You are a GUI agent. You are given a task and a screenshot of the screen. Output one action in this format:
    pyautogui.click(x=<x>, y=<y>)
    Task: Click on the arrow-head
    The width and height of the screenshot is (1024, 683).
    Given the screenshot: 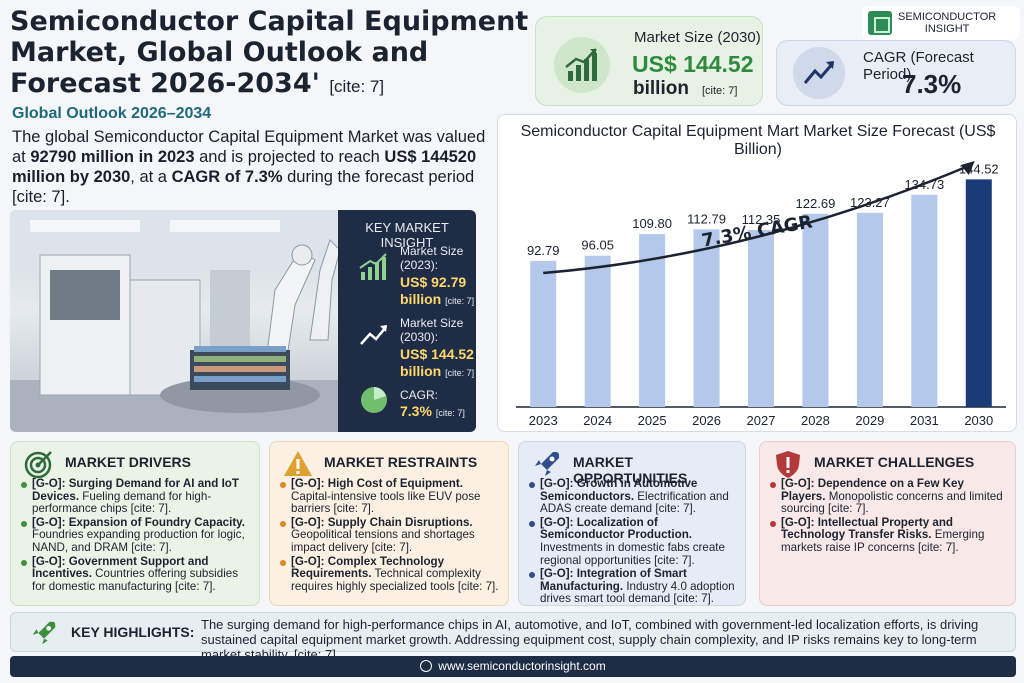 What is the action you would take?
    pyautogui.click(x=967, y=168)
    